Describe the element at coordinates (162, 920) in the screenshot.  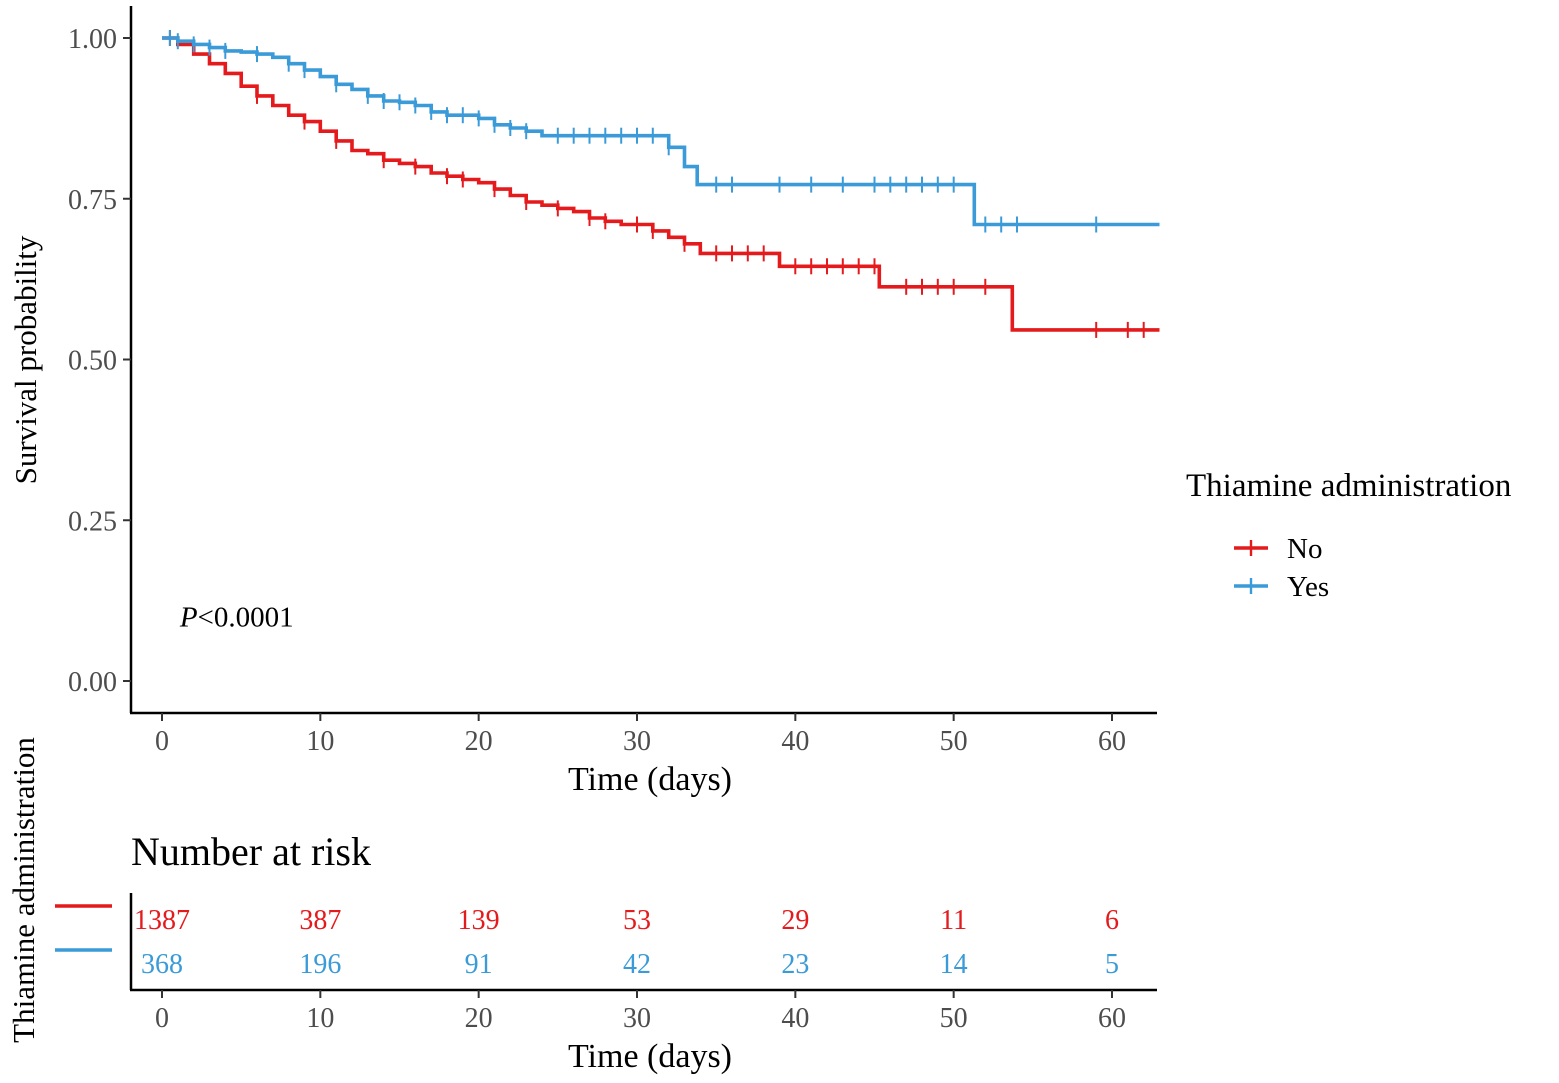
I see `risk-value-no: 1387` at that location.